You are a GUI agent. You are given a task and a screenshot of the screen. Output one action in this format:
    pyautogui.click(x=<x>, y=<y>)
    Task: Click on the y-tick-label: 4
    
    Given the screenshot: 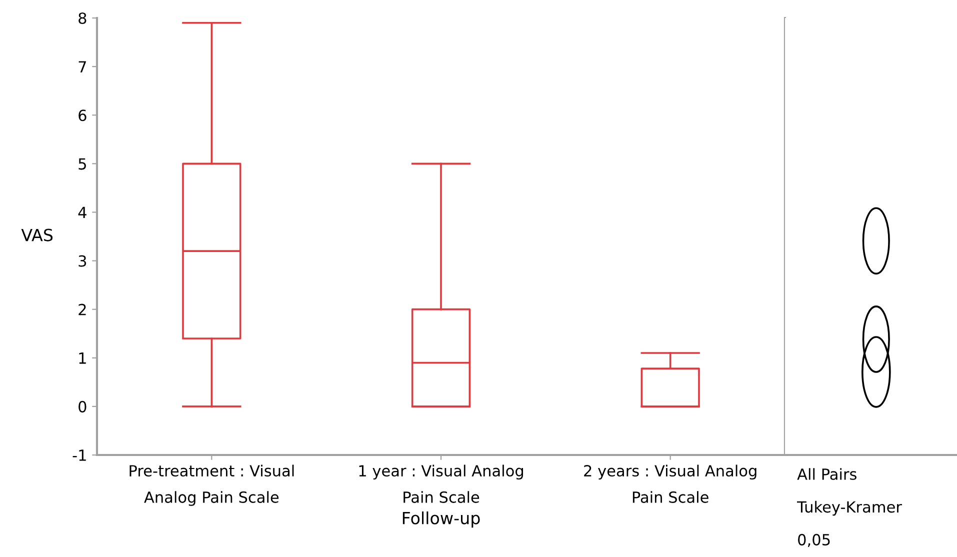 What is the action you would take?
    pyautogui.click(x=82, y=212)
    